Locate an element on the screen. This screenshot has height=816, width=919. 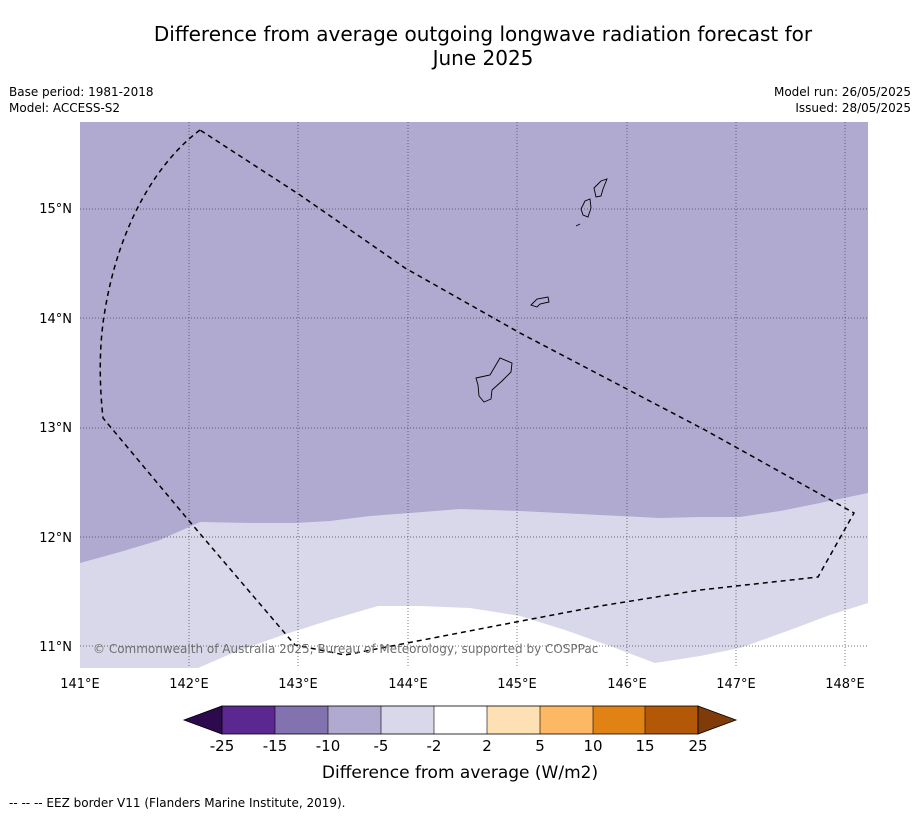
island-saipan is located at coordinates (600, 188).